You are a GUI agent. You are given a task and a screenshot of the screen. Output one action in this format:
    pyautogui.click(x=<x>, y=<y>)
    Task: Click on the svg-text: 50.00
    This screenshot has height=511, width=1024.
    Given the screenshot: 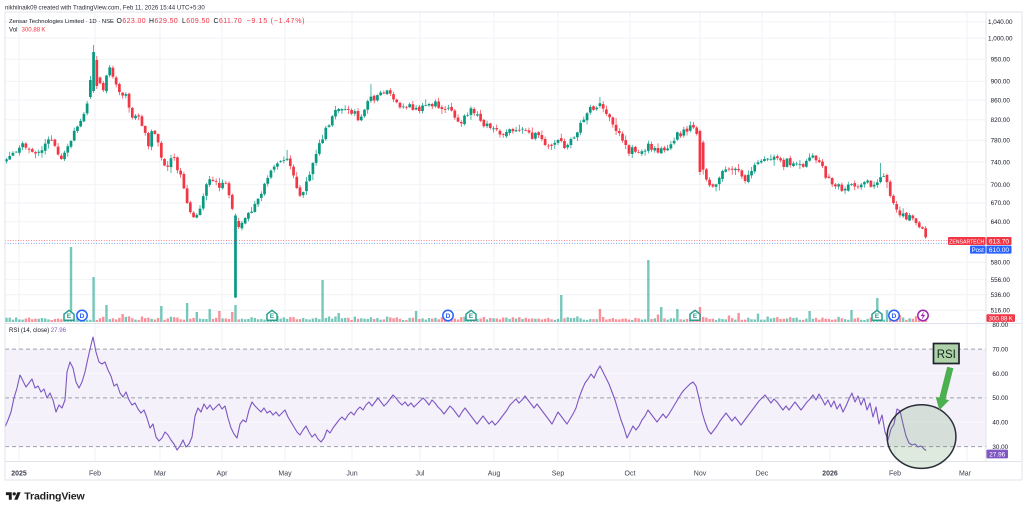 What is the action you would take?
    pyautogui.click(x=1000, y=398)
    